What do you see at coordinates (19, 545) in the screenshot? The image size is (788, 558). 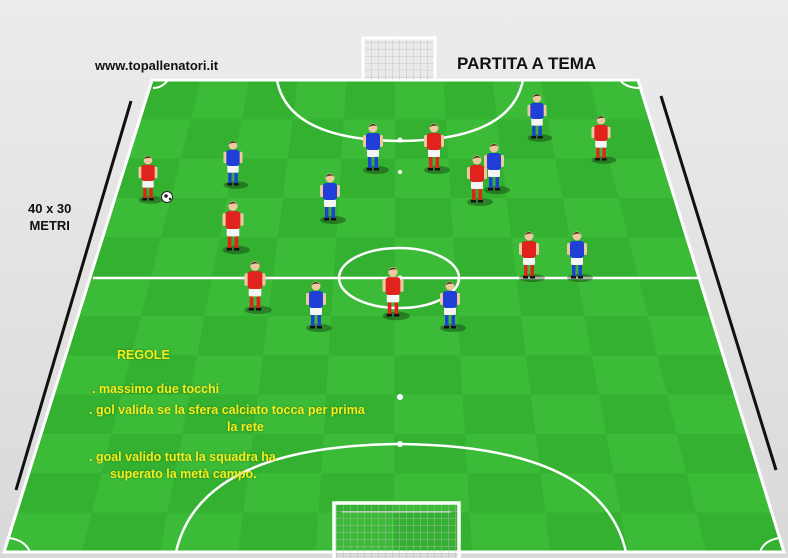 I see `corner-arc-bottom-left` at bounding box center [19, 545].